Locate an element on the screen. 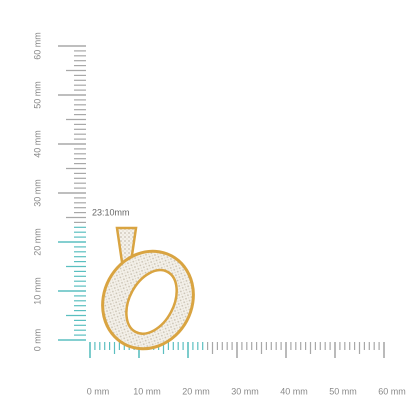 Image resolution: width=416 pixels, height=416 pixels. pendant is located at coordinates (148, 288).